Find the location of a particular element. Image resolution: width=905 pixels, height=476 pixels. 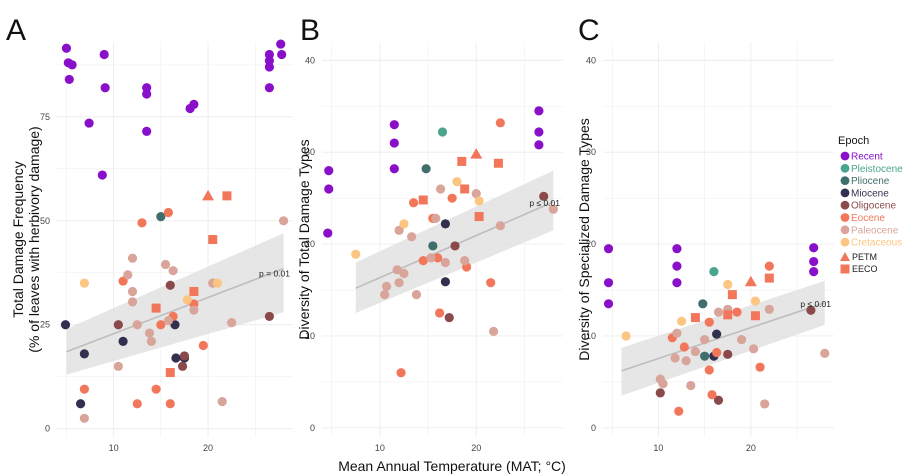

y-axis-title: Diversity of Specialized Damage Types is located at coordinates (584, 239).